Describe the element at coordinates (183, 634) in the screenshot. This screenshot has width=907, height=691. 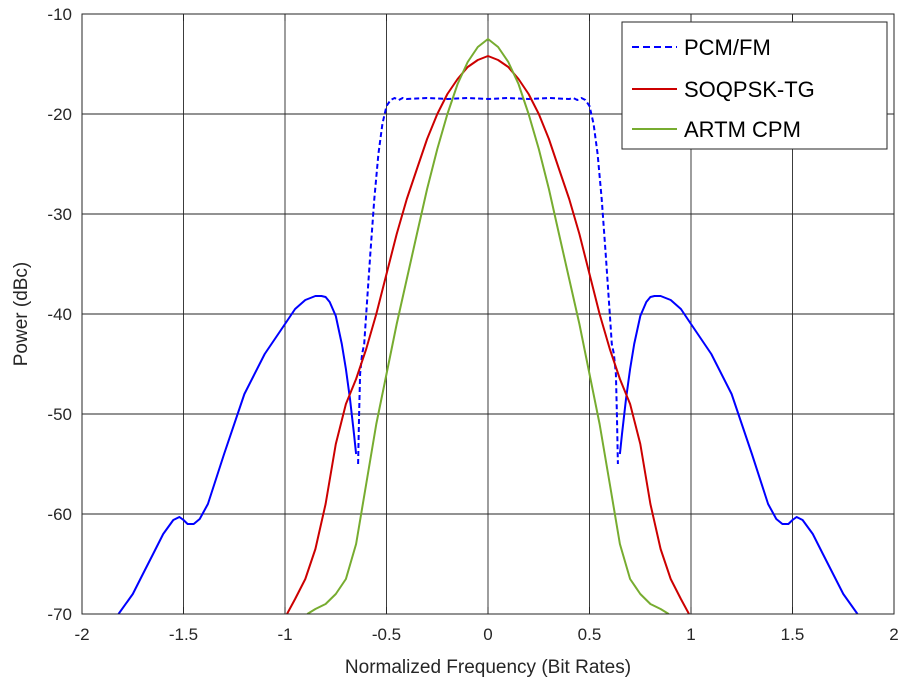
I see `x-tick-label: -1.5` at that location.